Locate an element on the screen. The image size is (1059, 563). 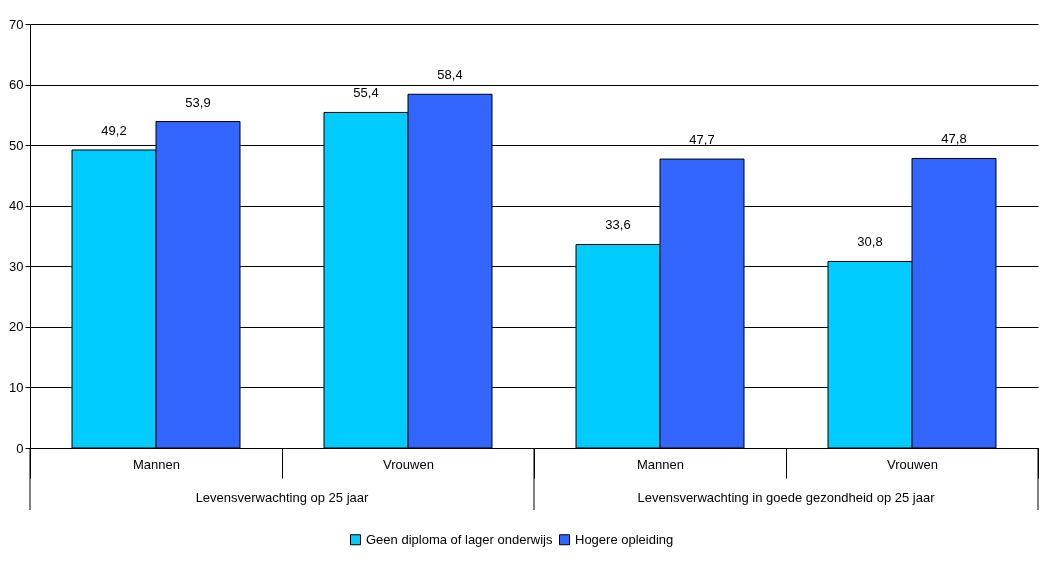
y-tick-label: 0 is located at coordinates (20, 448).